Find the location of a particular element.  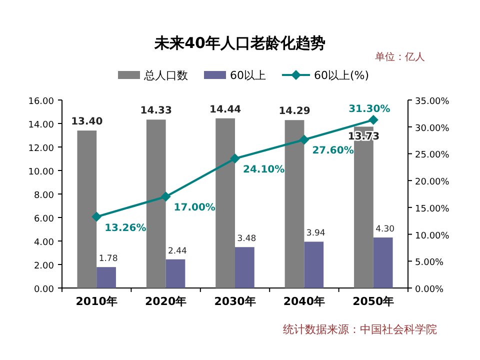

data-label: 14.44 is located at coordinates (225, 110).